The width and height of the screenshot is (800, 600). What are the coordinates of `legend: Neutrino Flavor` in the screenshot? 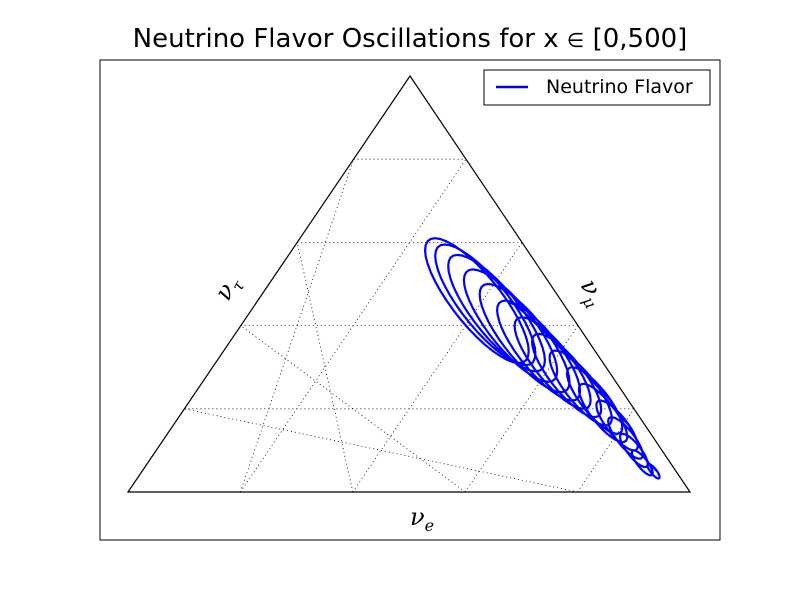 It's located at (597, 87).